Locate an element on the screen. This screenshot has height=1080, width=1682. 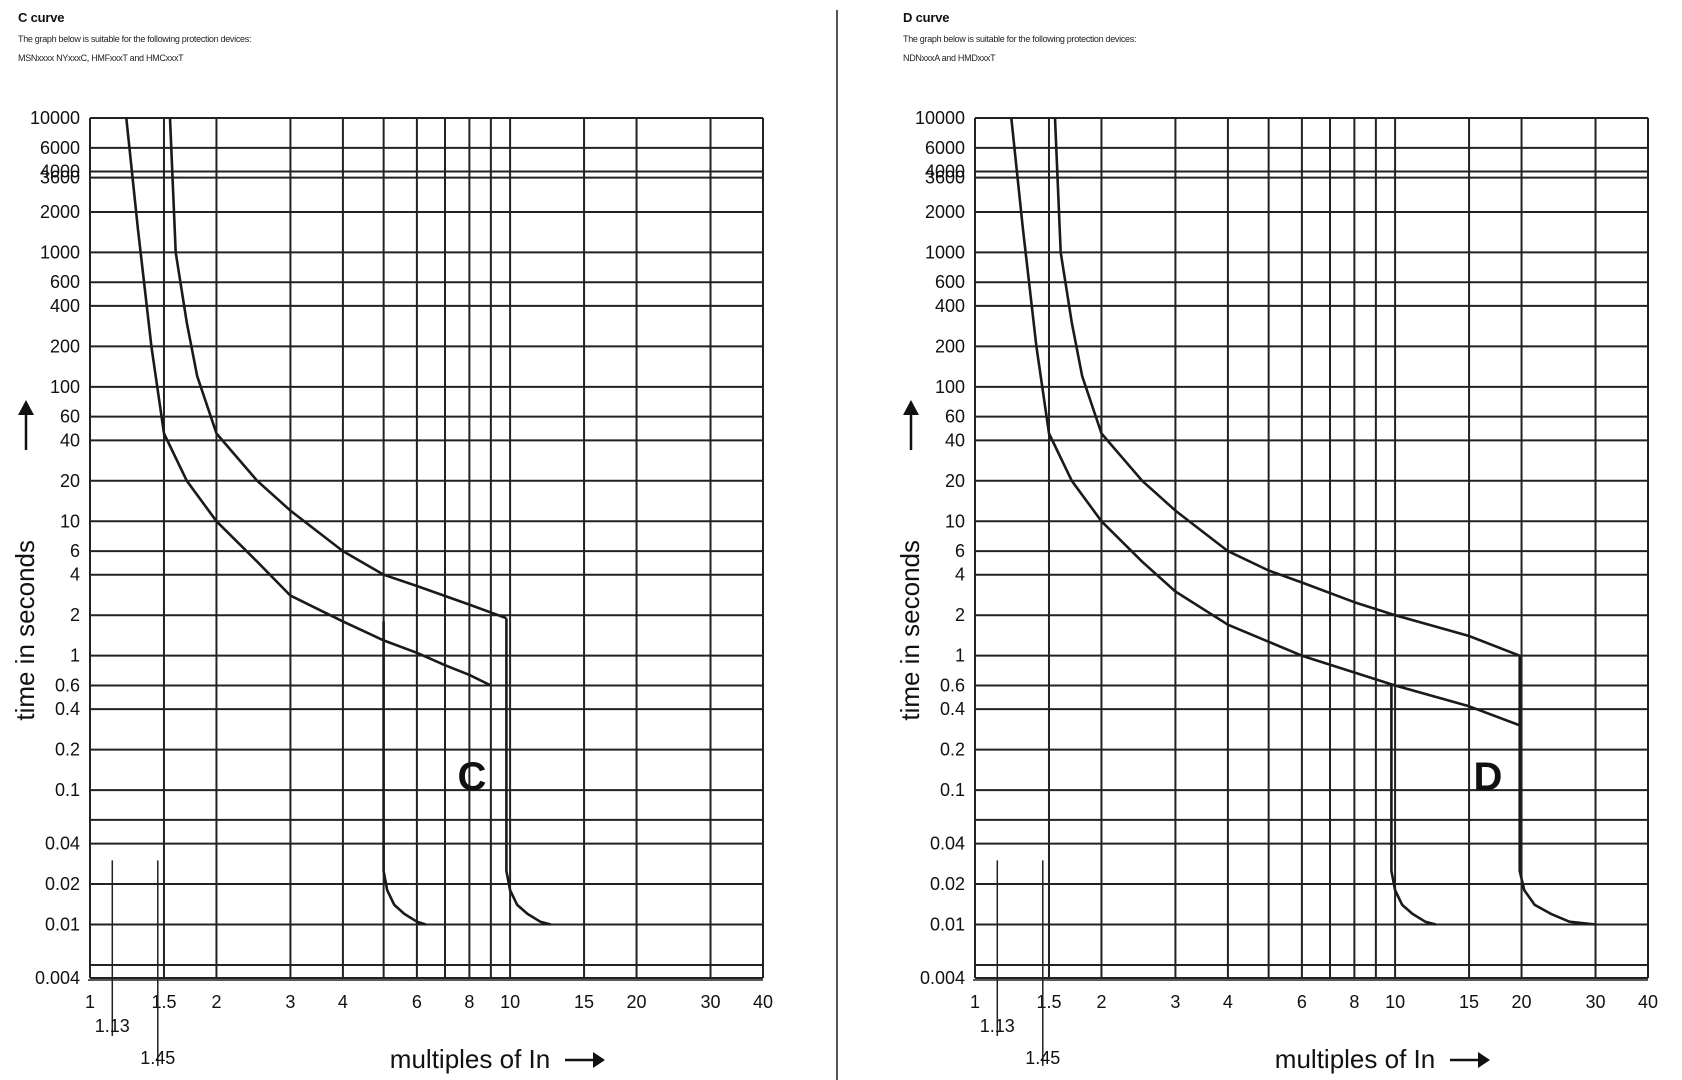
x-tick-label: 40 is located at coordinates (763, 1002).